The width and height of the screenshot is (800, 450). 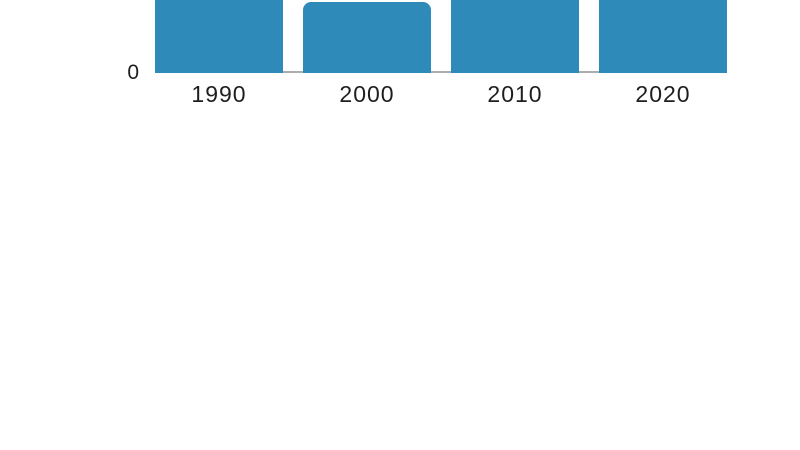 What do you see at coordinates (367, 94) in the screenshot?
I see `x-axis-tick-label-2000: 2000` at bounding box center [367, 94].